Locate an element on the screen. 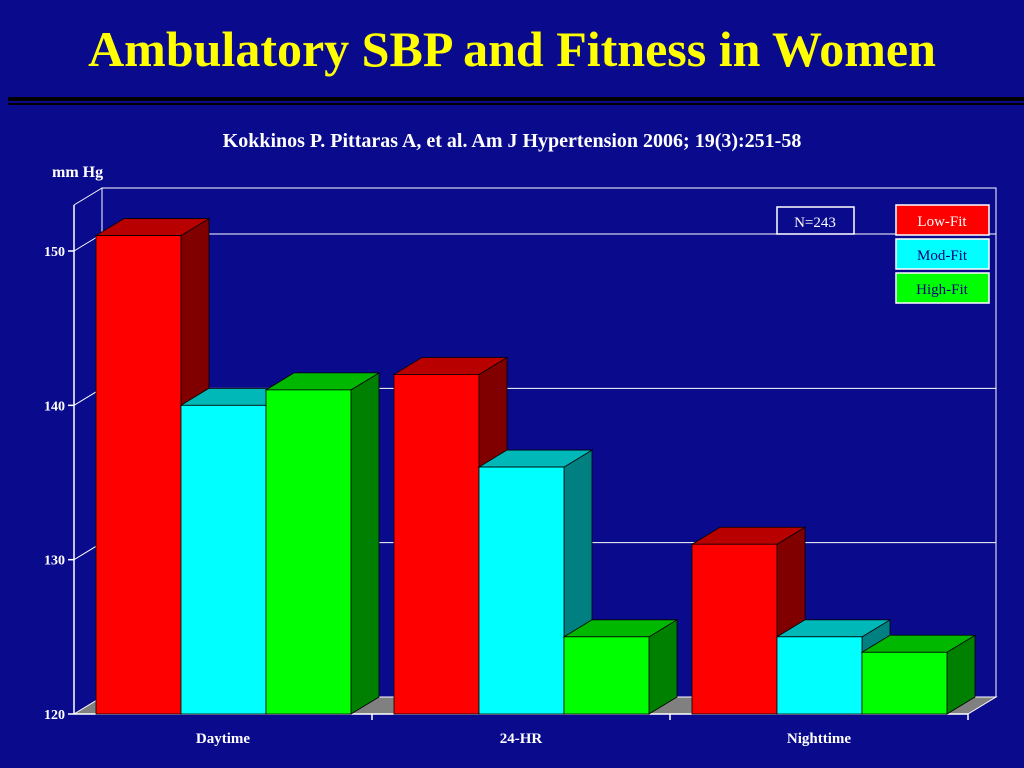 This screenshot has width=1024, height=768. annotation-box is located at coordinates (815, 220).